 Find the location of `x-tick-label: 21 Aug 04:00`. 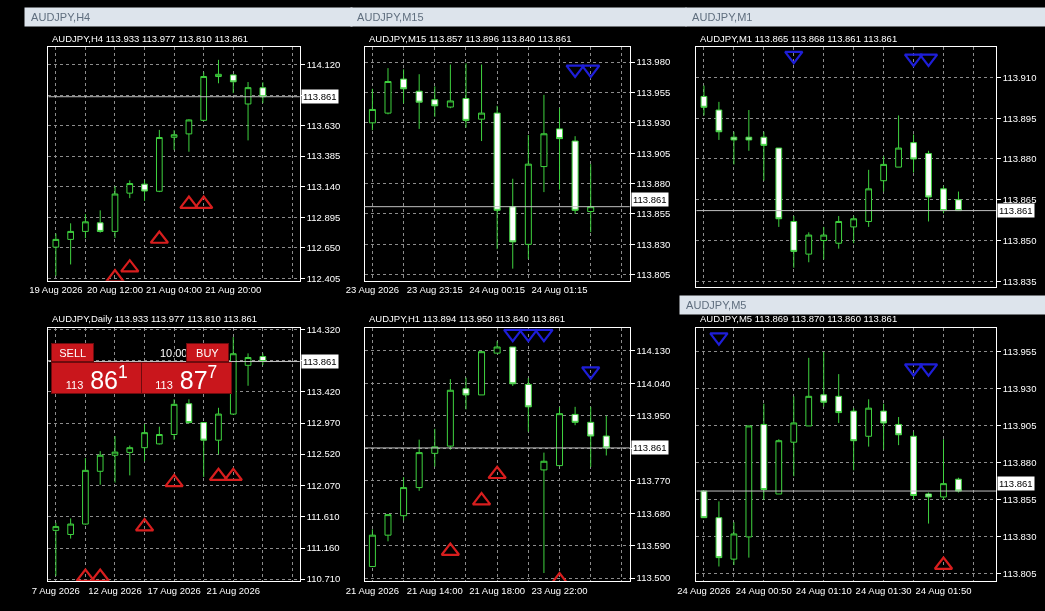

x-tick-label: 21 Aug 04:00 is located at coordinates (174, 290).